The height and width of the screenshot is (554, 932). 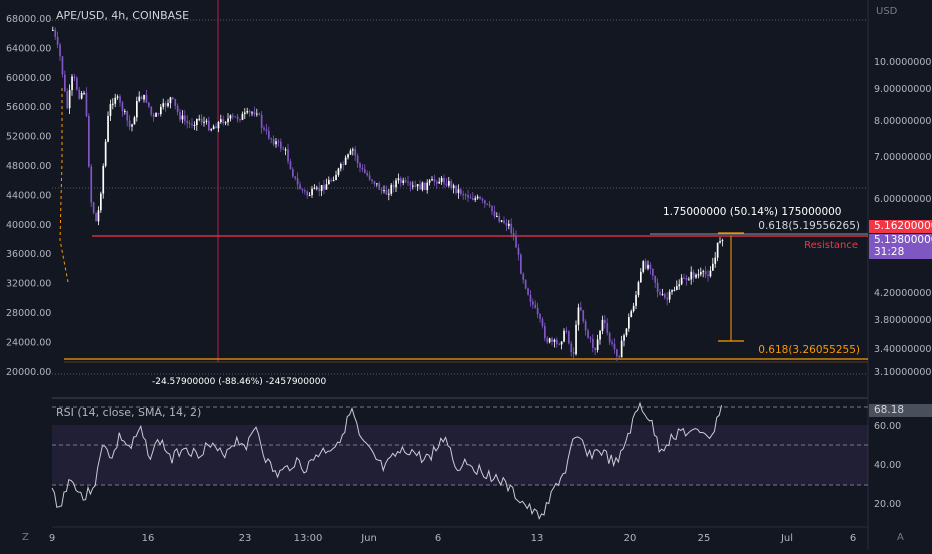 What do you see at coordinates (52, 538) in the screenshot?
I see `time-axis-tick: 9` at bounding box center [52, 538].